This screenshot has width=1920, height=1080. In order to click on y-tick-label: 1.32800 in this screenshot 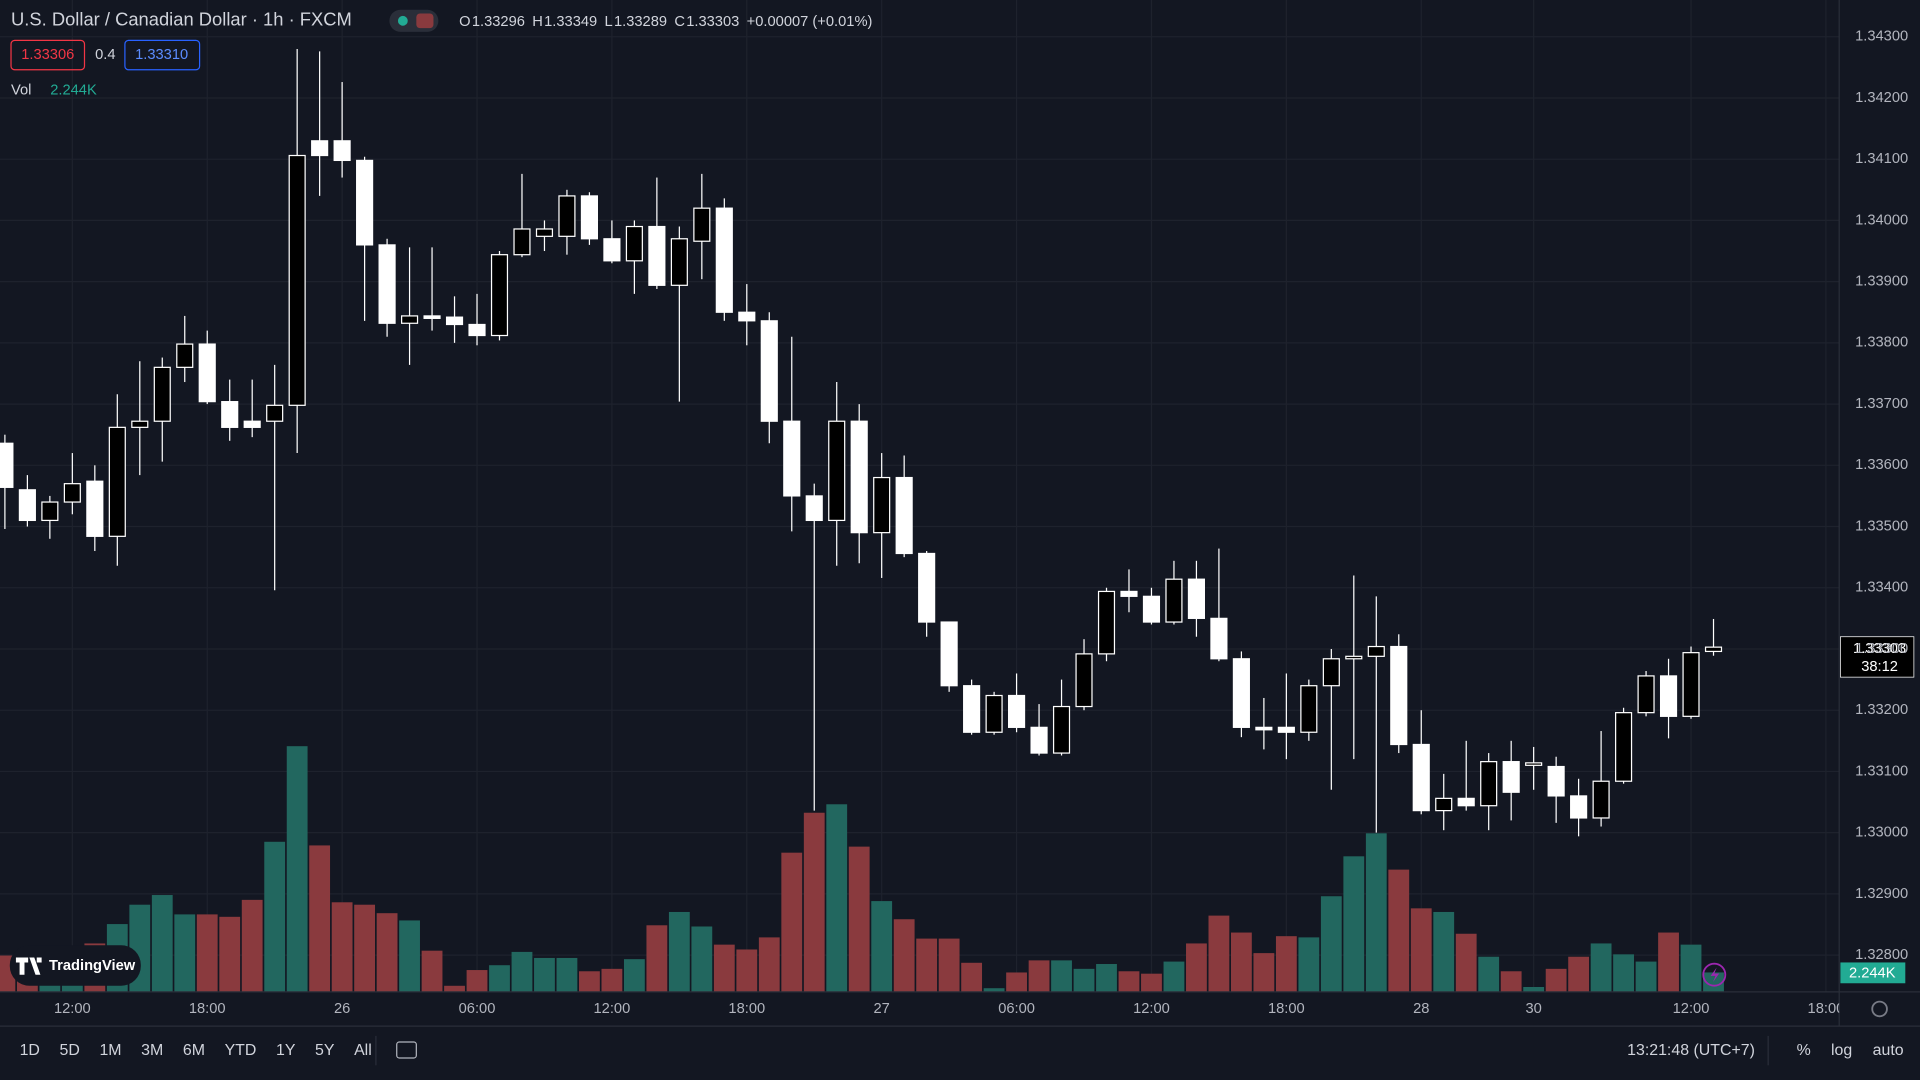, I will do `click(1881, 955)`.